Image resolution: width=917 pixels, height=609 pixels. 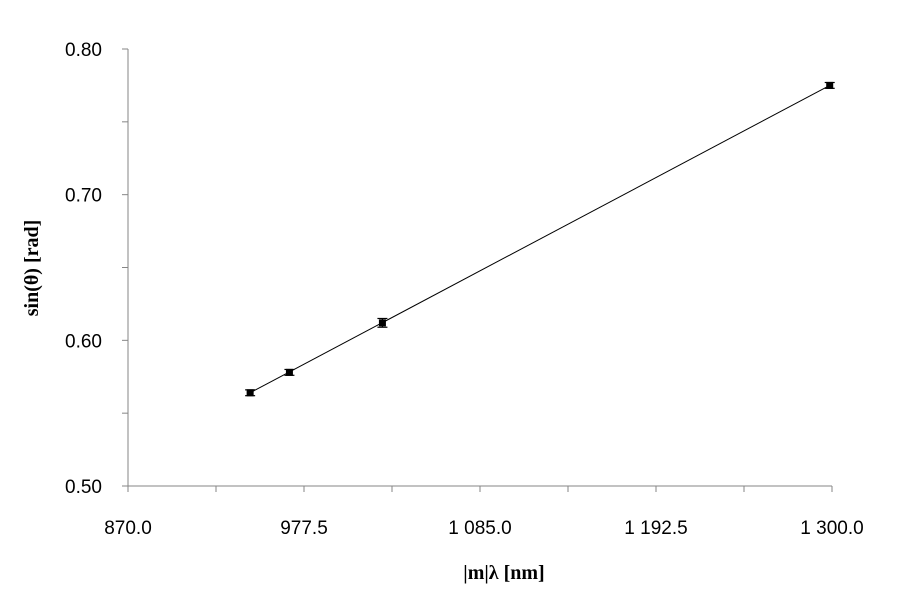 What do you see at coordinates (83, 196) in the screenshot?
I see `y-tick-label: 0.70` at bounding box center [83, 196].